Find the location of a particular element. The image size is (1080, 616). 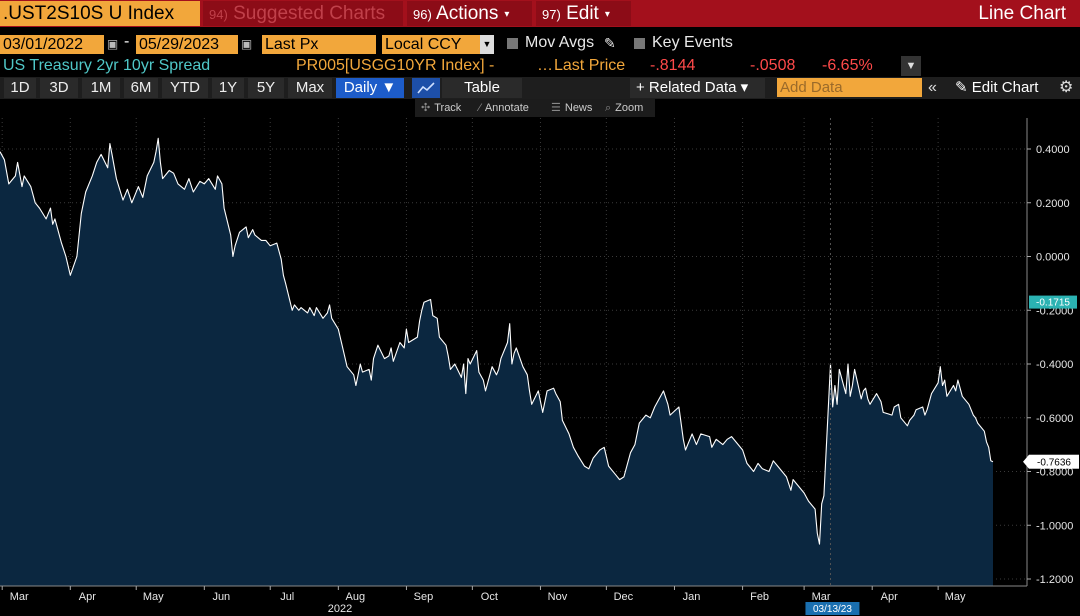

last-price-label: Last Price is located at coordinates (590, 65).